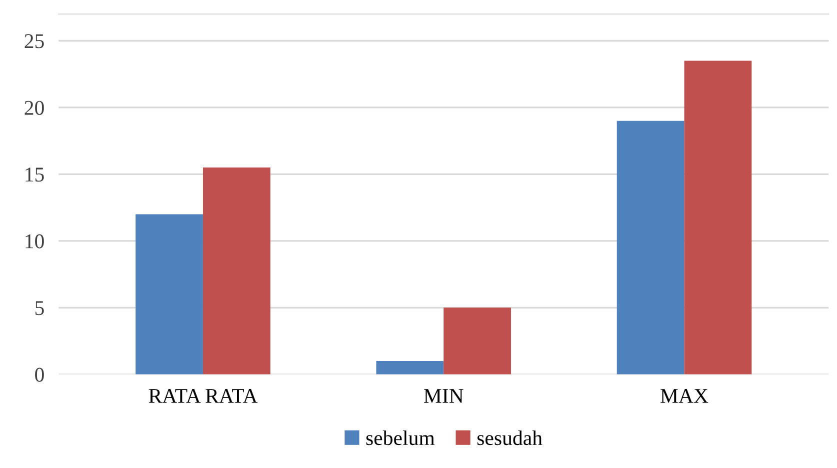 The image size is (837, 468). Describe the element at coordinates (444, 396) in the screenshot. I see `x-tick-label: MIN` at that location.